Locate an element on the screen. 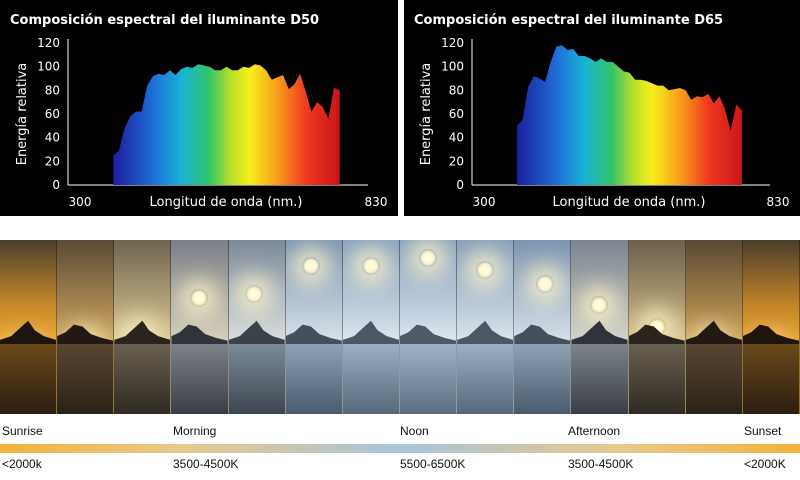  y-axis-label: Energía relativa is located at coordinates (22, 114).